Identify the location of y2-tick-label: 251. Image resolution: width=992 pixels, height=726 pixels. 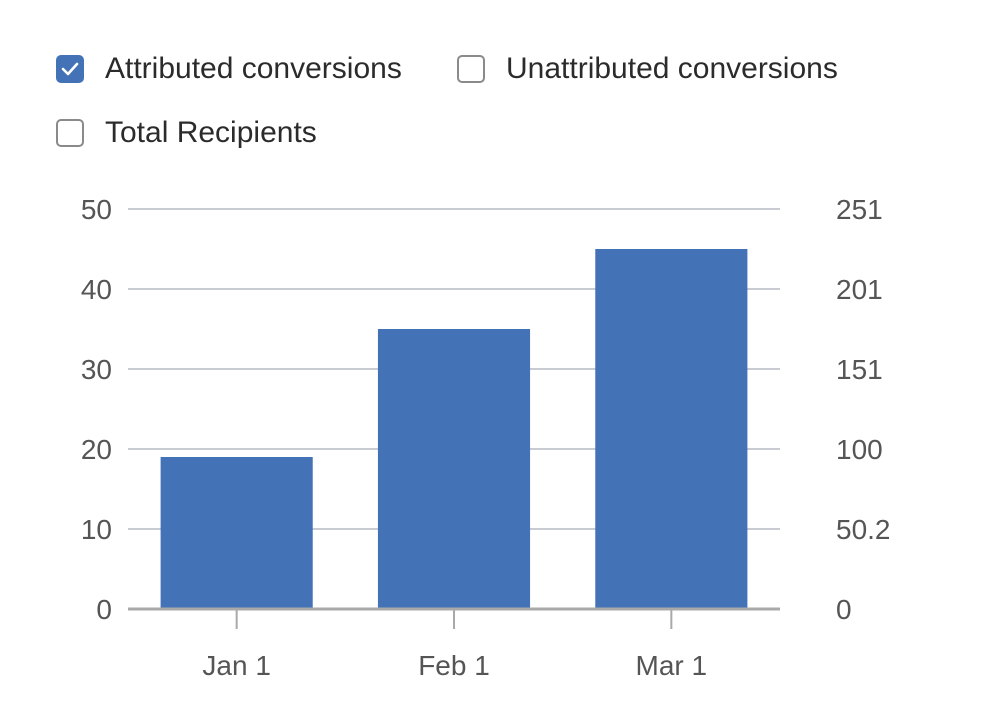
(859, 209).